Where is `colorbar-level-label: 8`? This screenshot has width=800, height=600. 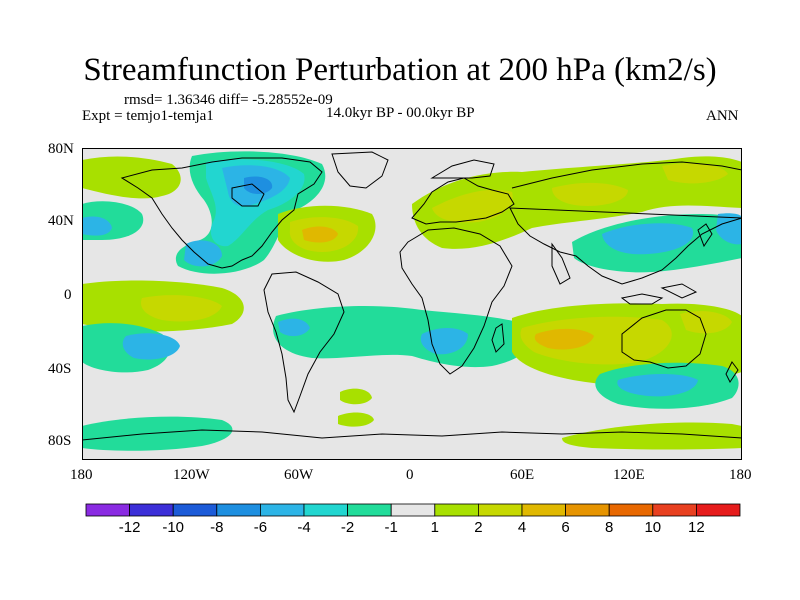
colorbar-level-label: 8 is located at coordinates (609, 527).